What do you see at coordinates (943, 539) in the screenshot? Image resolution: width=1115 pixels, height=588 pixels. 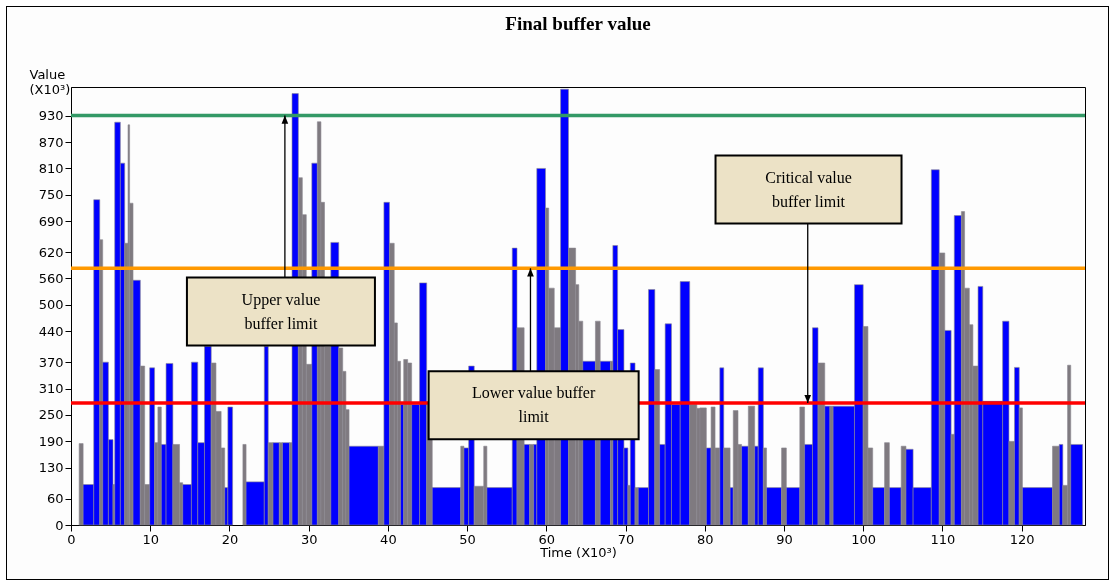 I see `x-tick-label: 110` at bounding box center [943, 539].